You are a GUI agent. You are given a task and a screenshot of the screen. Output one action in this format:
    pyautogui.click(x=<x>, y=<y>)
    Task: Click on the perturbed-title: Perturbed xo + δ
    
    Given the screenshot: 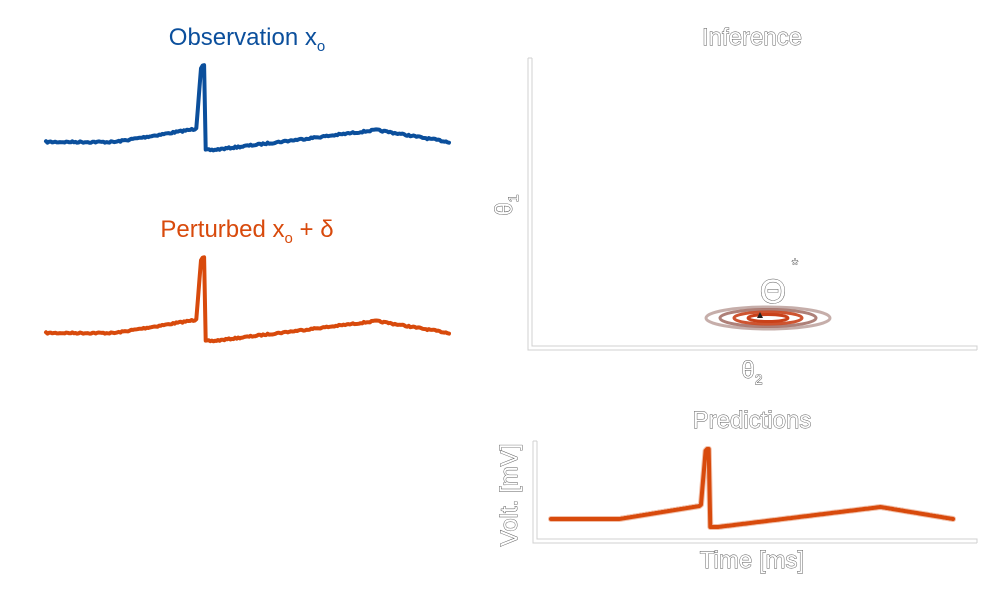 What is the action you would take?
    pyautogui.click(x=246, y=231)
    